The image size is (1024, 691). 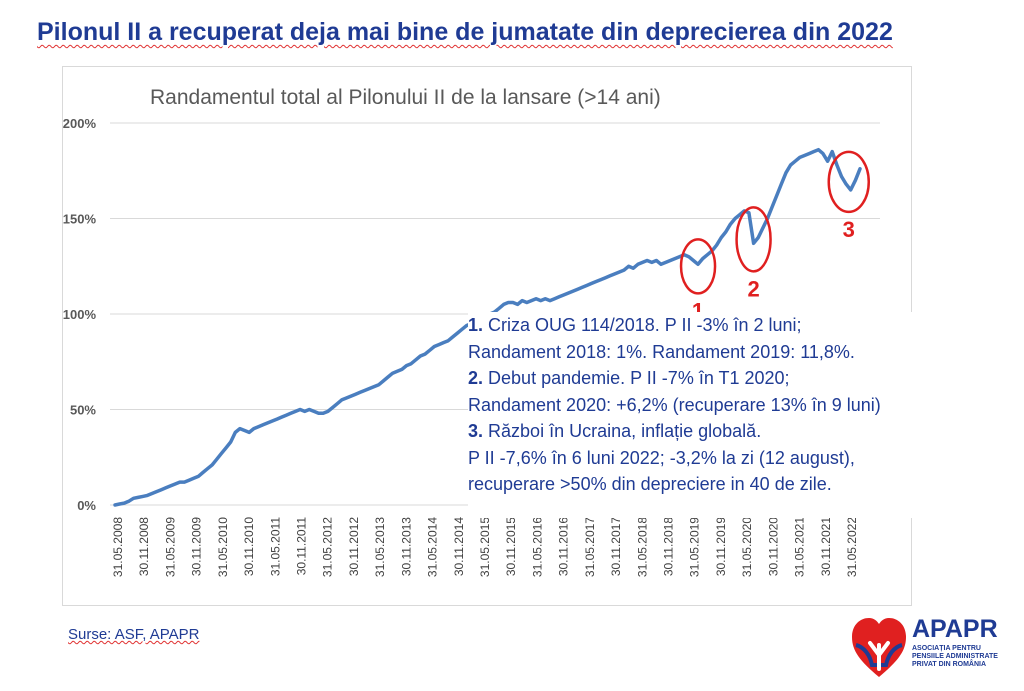 I want to click on note-1-number: 1., so click(x=476, y=325).